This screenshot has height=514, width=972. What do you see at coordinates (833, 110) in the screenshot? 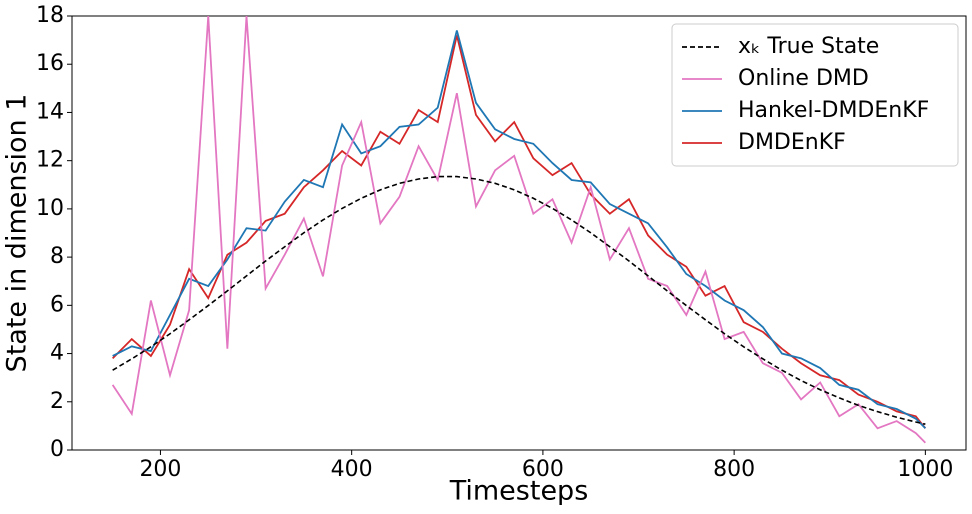
I see `legend-label: Hankel-DMDEnKF` at bounding box center [833, 110].